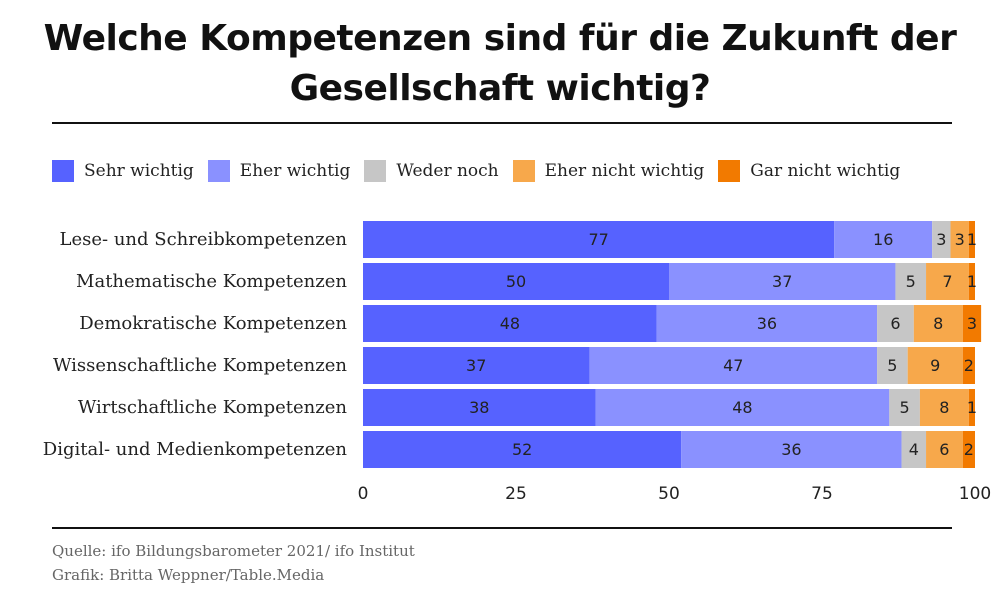  What do you see at coordinates (363, 494) in the screenshot?
I see `x-tick-label: 0` at bounding box center [363, 494].